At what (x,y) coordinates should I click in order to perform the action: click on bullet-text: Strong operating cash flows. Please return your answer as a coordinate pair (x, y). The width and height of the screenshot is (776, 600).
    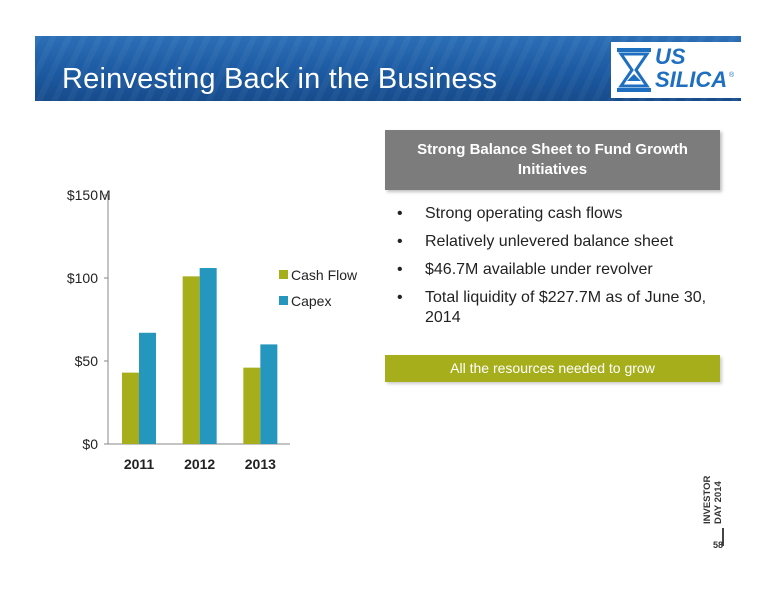
    Looking at the image, I should click on (524, 213).